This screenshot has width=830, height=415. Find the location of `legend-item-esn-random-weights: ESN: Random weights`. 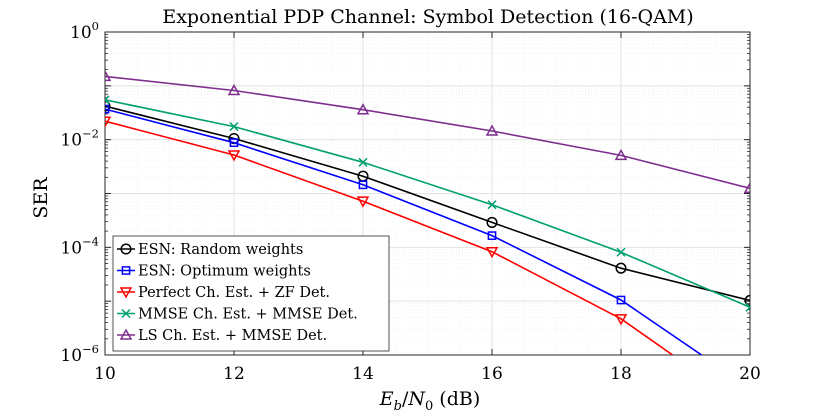

legend-item-esn-random-weights: ESN: Random weights is located at coordinates (210, 250).